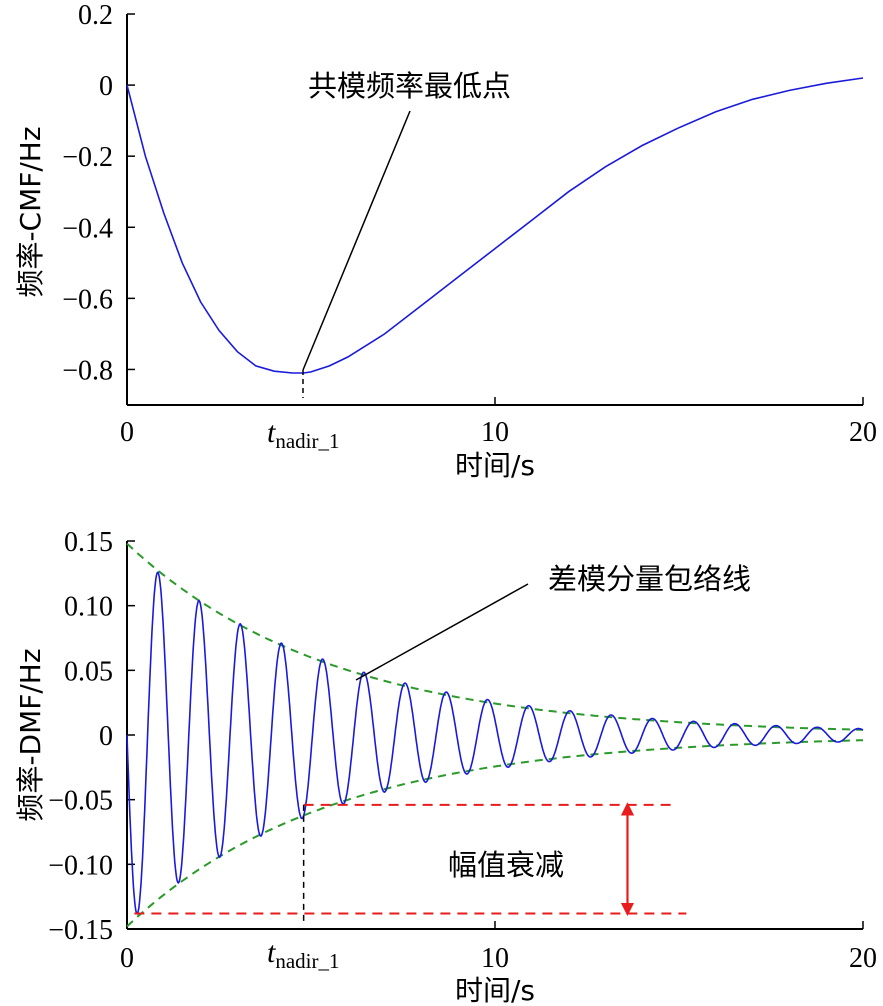  What do you see at coordinates (87, 228) in the screenshot?
I see `y-tick-label: −0.4` at bounding box center [87, 228].